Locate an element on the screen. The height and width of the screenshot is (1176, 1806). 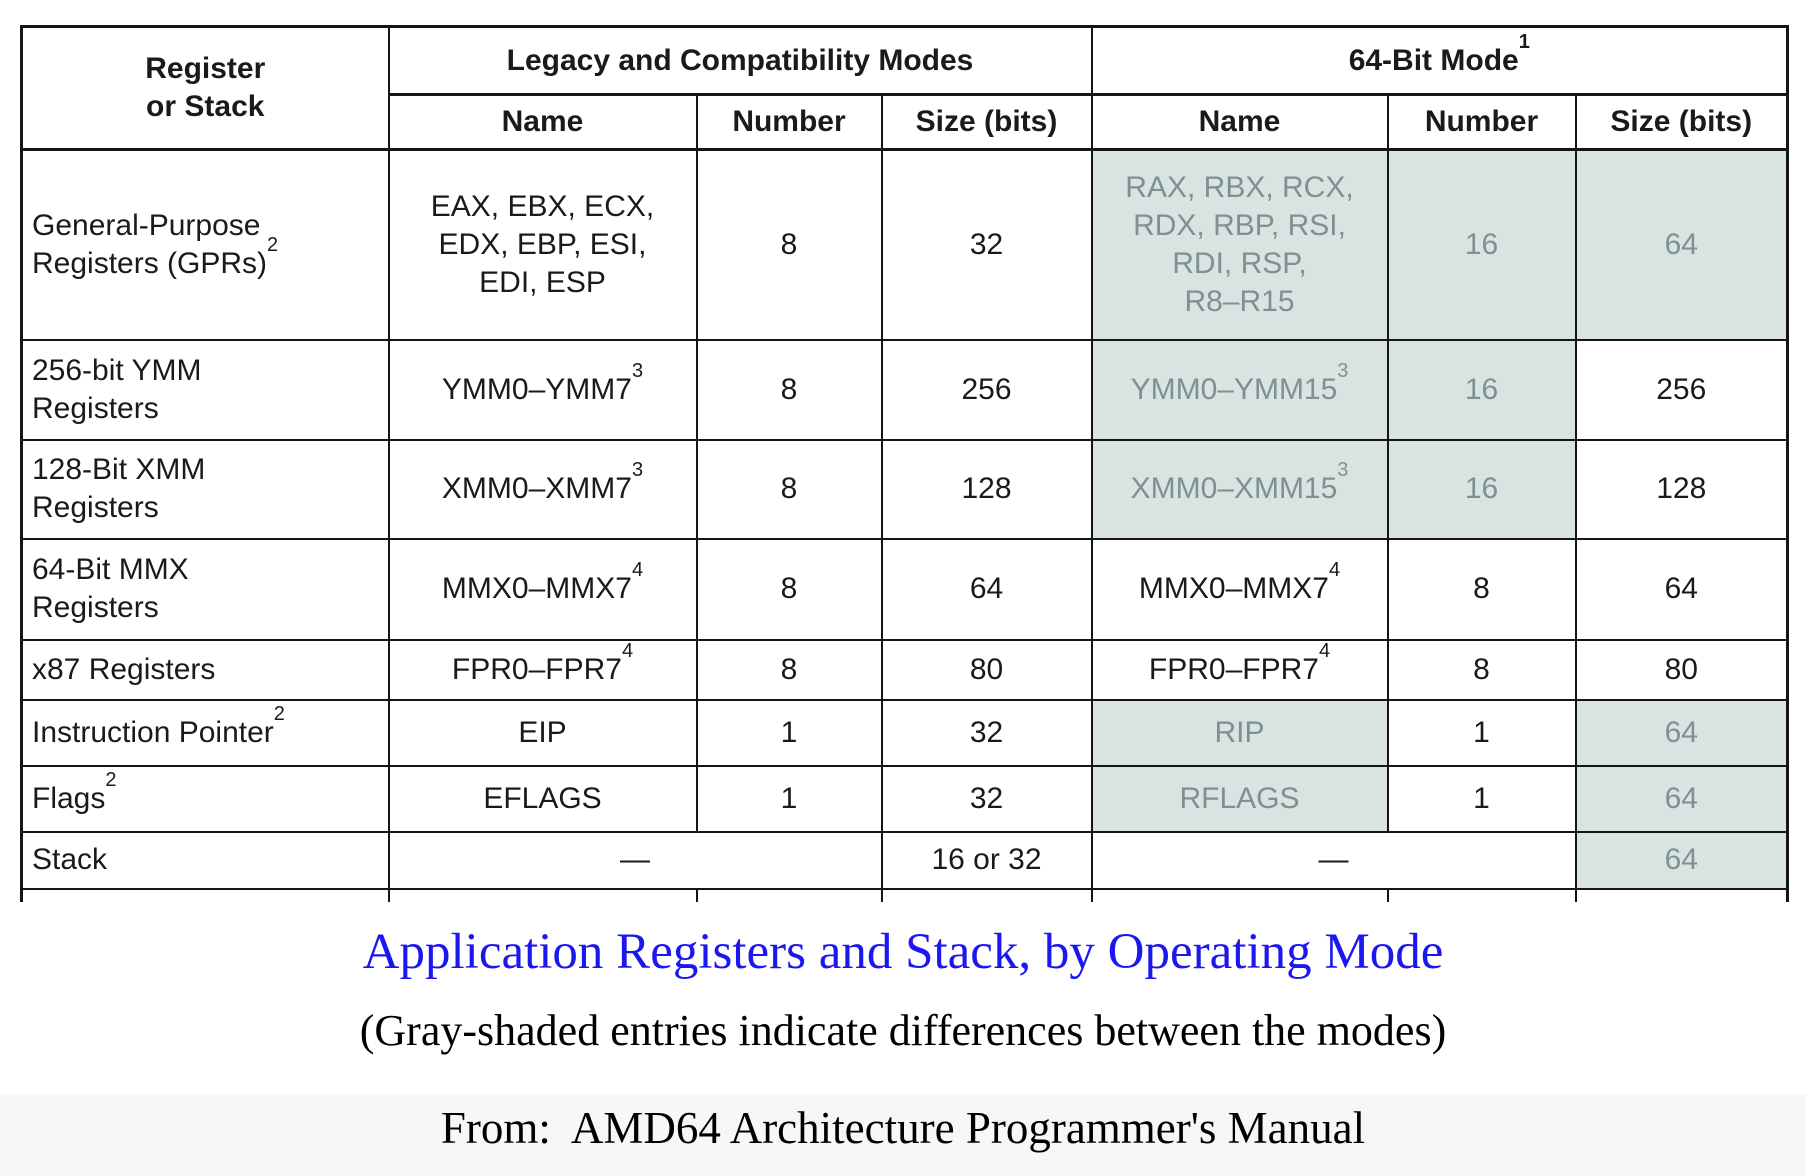
cell-ip-label: Instruction Pointer2 is located at coordinates (205, 732).